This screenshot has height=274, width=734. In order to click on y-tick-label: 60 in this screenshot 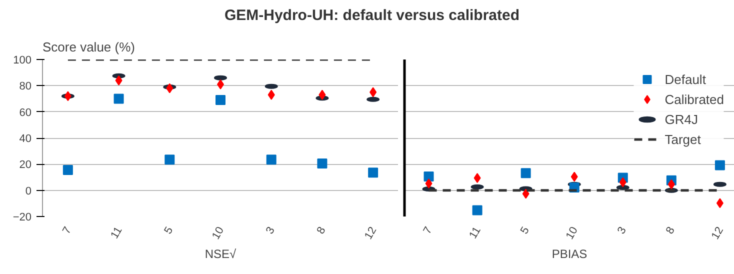, I will do `click(25, 112)`.